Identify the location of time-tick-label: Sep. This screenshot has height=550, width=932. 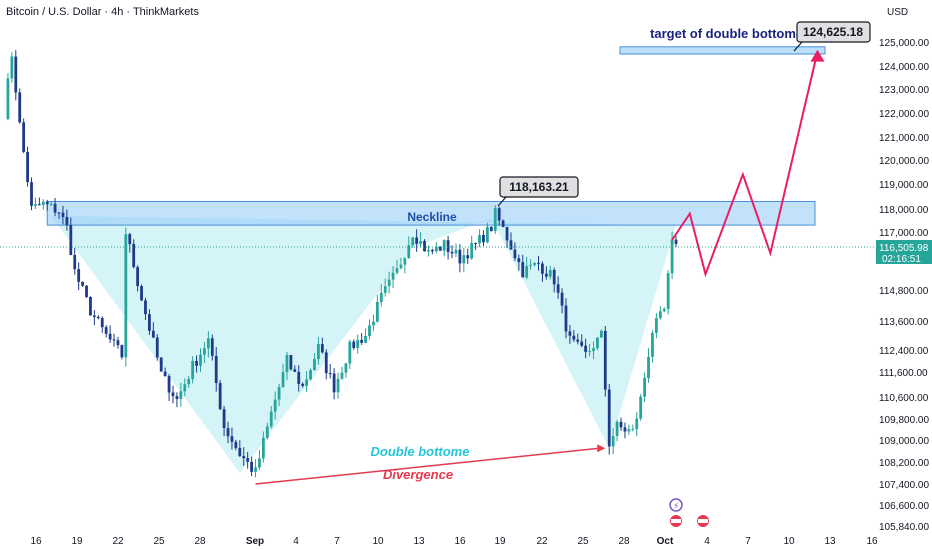
(255, 541).